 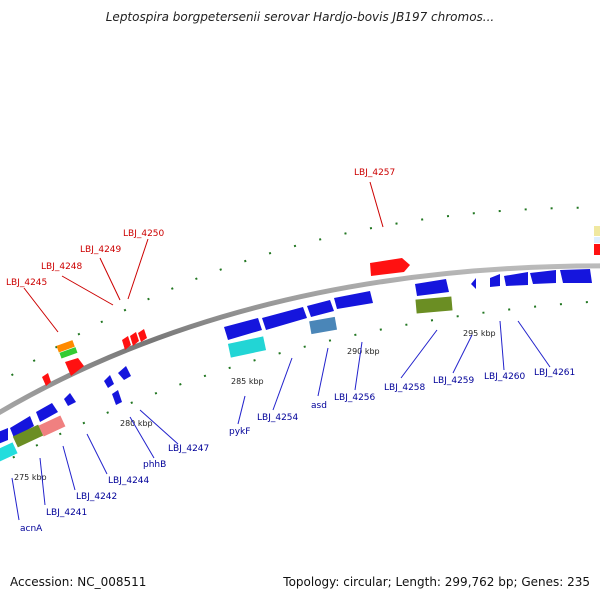 I want to click on feature-yellow, so click(x=597, y=231).